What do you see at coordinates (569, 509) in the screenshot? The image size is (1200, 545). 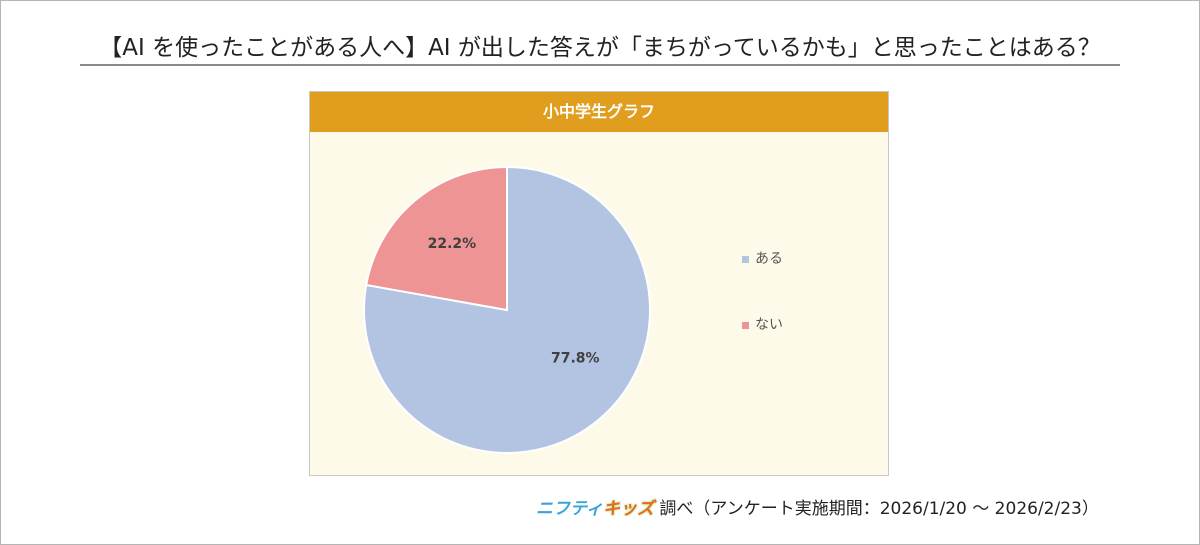 I see `logo-nifty: ニフティ` at bounding box center [569, 509].